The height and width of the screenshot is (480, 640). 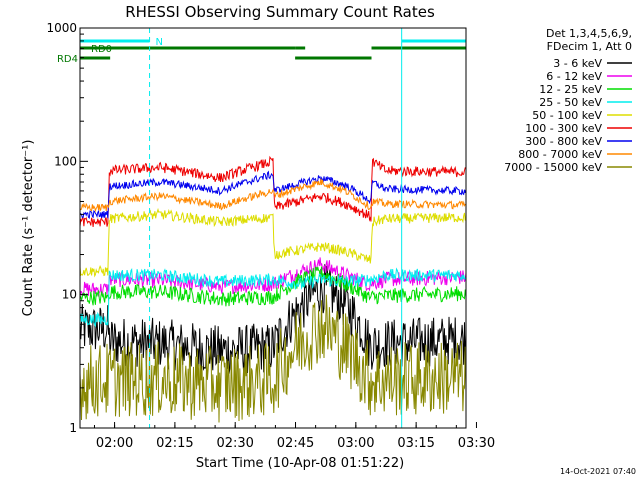 What do you see at coordinates (73, 428) in the screenshot?
I see `y-tick-label: 1` at bounding box center [73, 428].